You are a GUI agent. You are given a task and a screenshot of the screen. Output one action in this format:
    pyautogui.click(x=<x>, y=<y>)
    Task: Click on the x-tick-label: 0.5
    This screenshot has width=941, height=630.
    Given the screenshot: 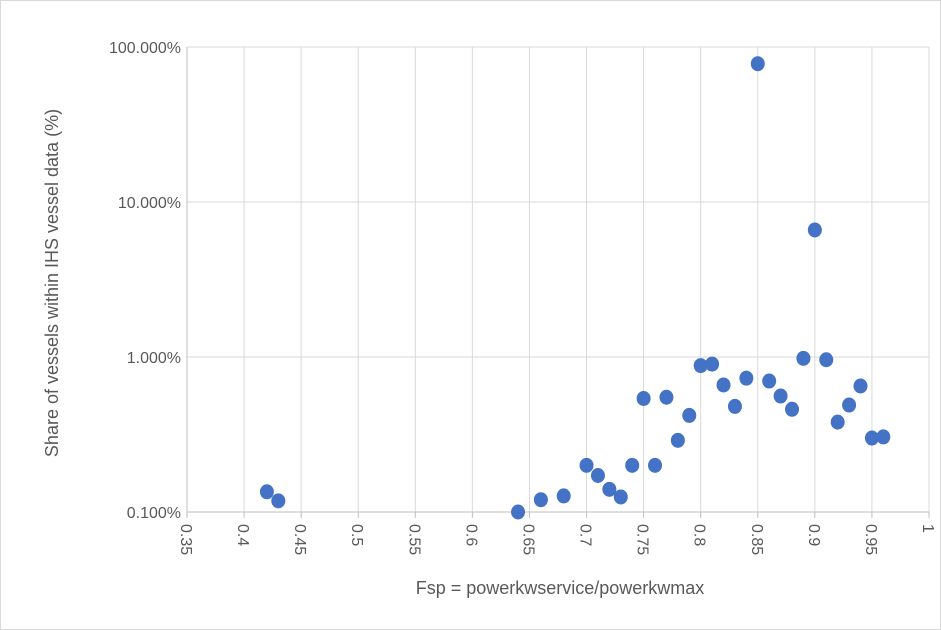 What is the action you would take?
    pyautogui.click(x=356, y=535)
    